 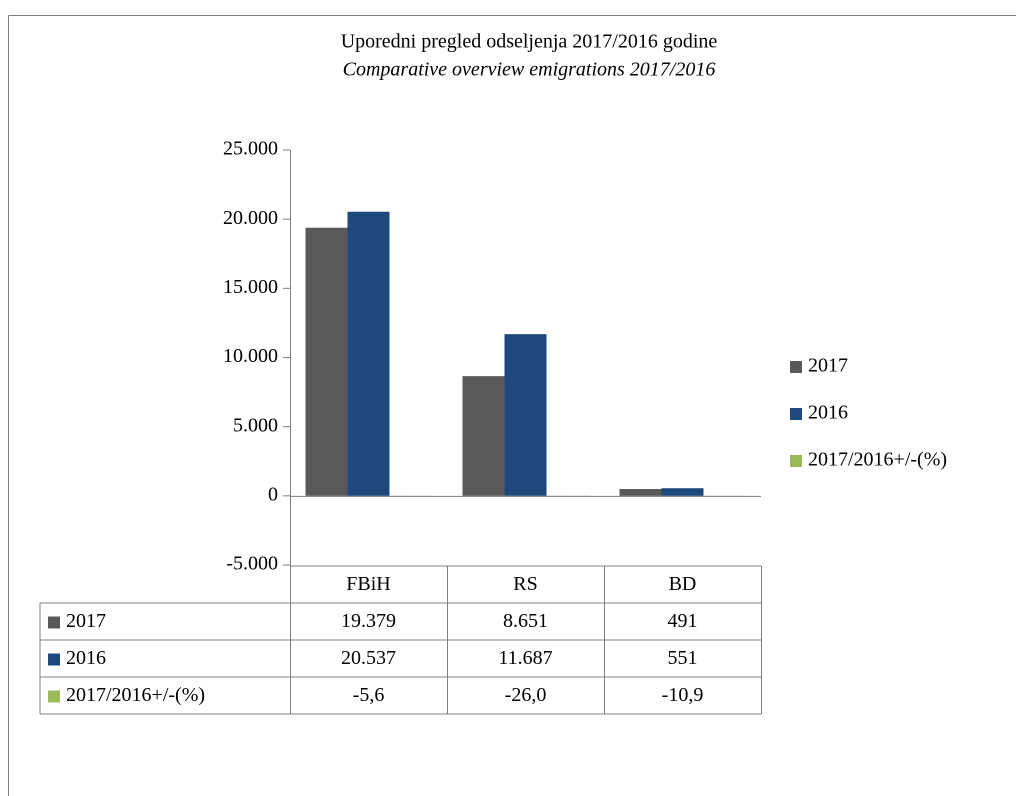 What do you see at coordinates (255, 425) in the screenshot?
I see `y-tick-label: 5.000` at bounding box center [255, 425].